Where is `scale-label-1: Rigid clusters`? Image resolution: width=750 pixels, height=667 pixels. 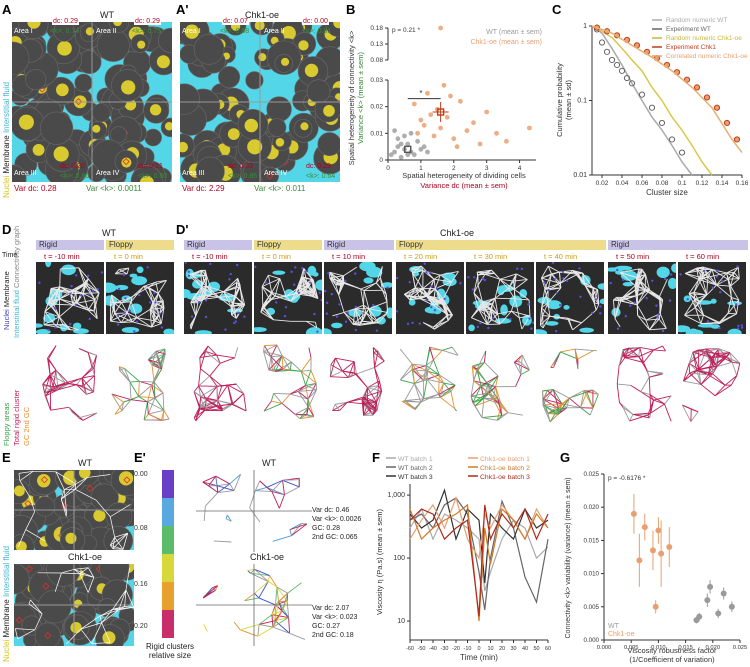 scale-label-1: Rigid clusters is located at coordinates (169, 646).